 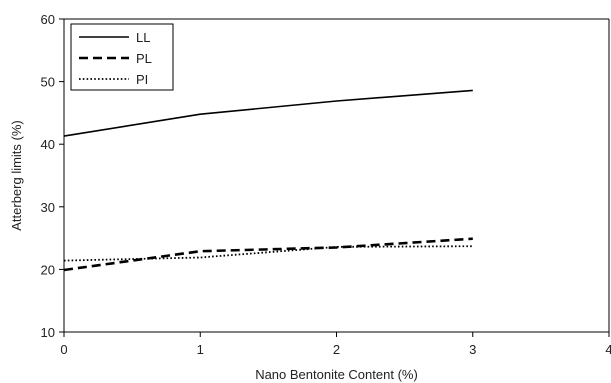 I want to click on series-line-pi, so click(x=268, y=253).